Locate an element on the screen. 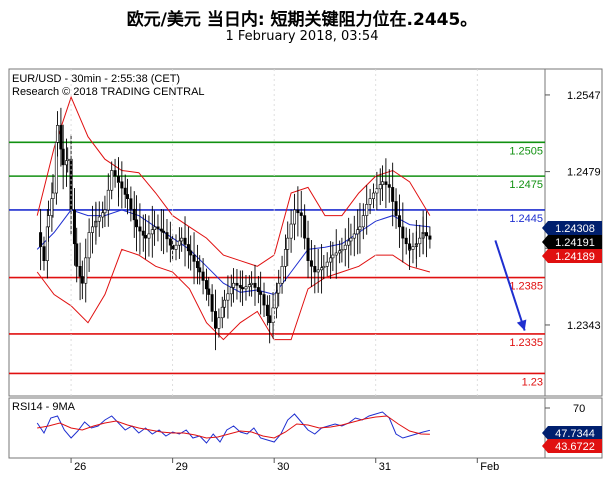 The width and height of the screenshot is (604, 489). page-title: 欧元/美元 当日内: 短期关键阻力位在.2445。 is located at coordinates (302, 20).